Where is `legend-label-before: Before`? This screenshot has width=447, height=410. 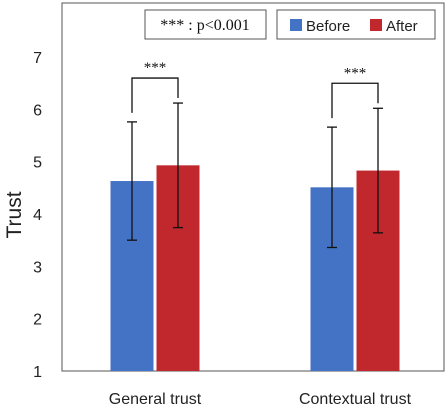
legend-label-before: Before is located at coordinates (328, 26).